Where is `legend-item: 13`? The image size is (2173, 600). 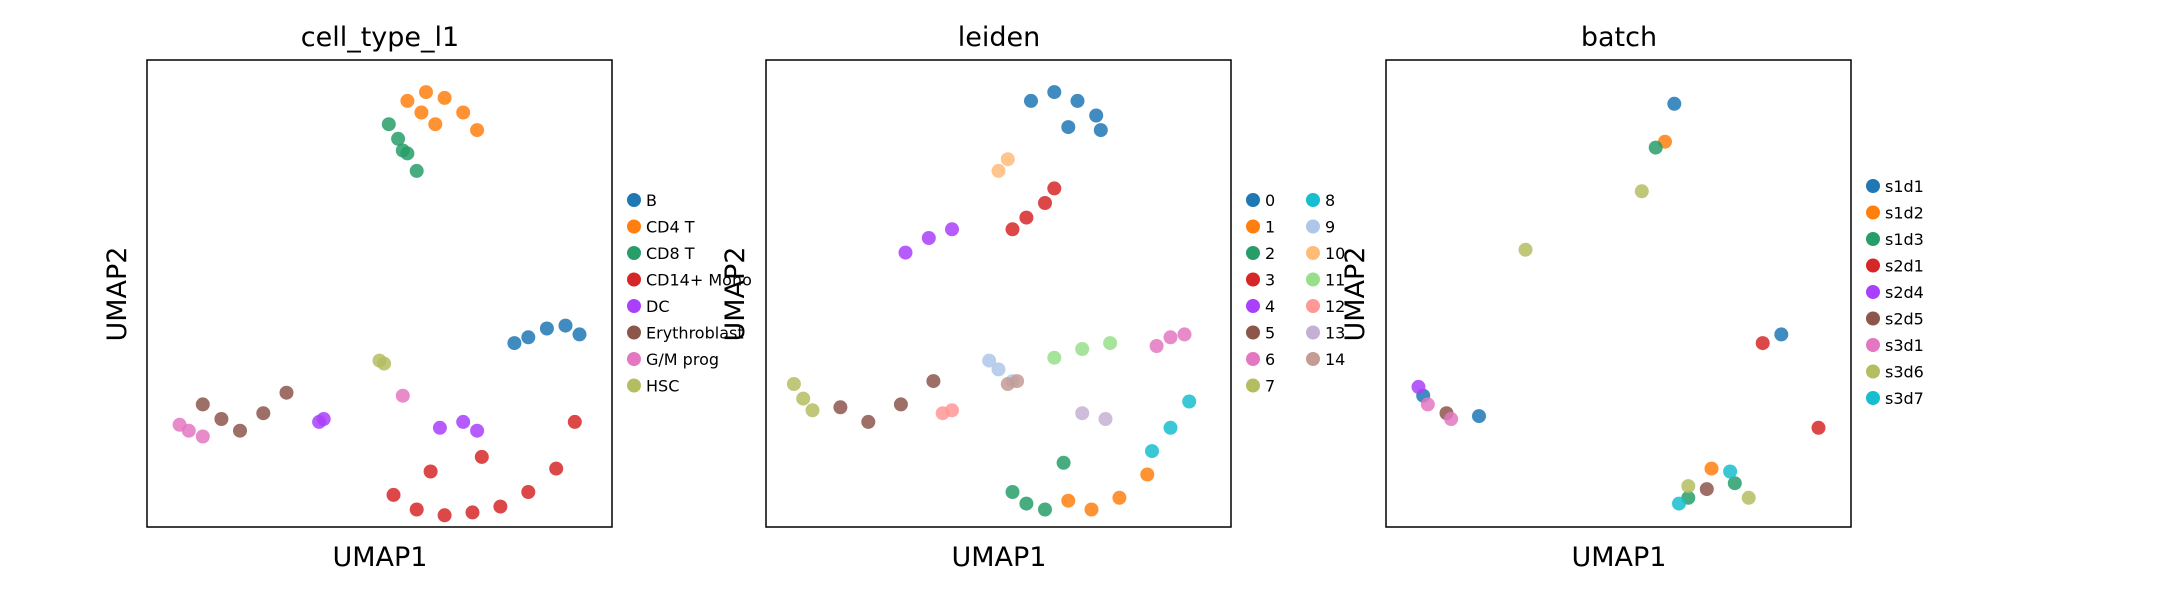 legend-item: 13 is located at coordinates (1325, 333).